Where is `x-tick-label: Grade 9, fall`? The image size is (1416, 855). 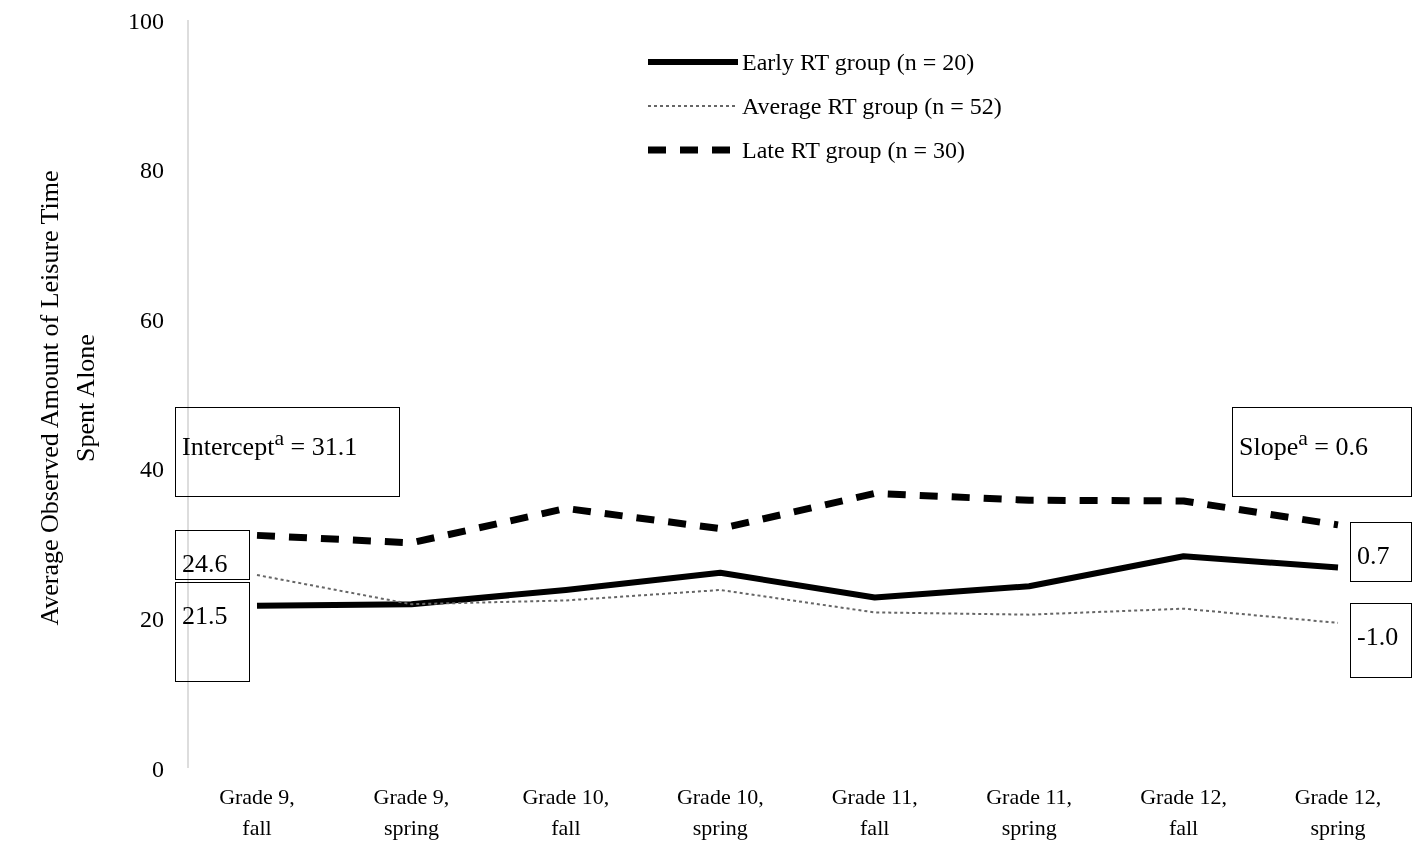
x-tick-label: Grade 9, fall is located at coordinates (257, 812).